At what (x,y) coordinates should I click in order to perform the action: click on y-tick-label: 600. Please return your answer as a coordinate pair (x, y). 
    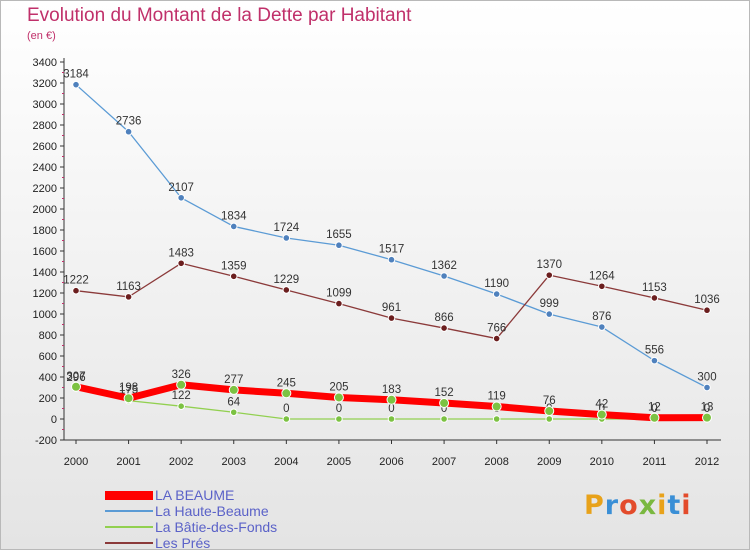
    Looking at the image, I should click on (48, 357).